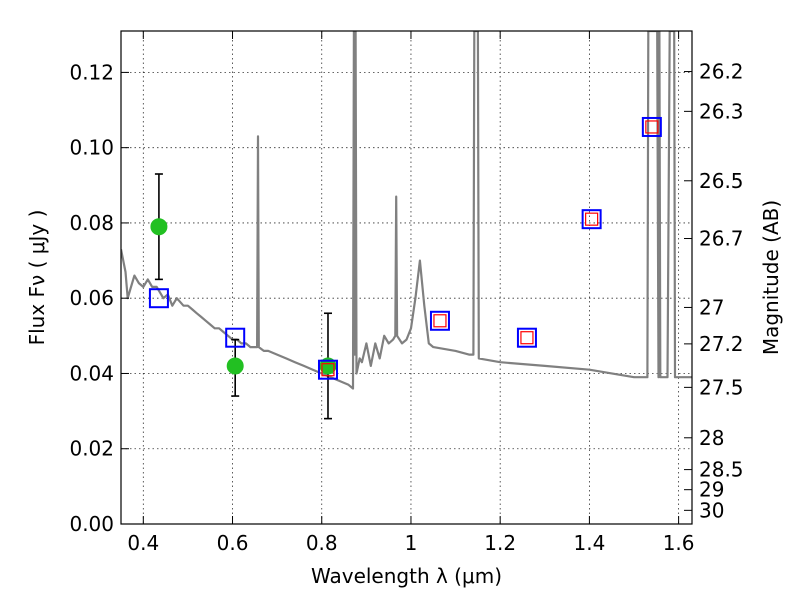 This screenshot has width=800, height=600. What do you see at coordinates (411, 543) in the screenshot?
I see `x-tick-label: 1` at bounding box center [411, 543].